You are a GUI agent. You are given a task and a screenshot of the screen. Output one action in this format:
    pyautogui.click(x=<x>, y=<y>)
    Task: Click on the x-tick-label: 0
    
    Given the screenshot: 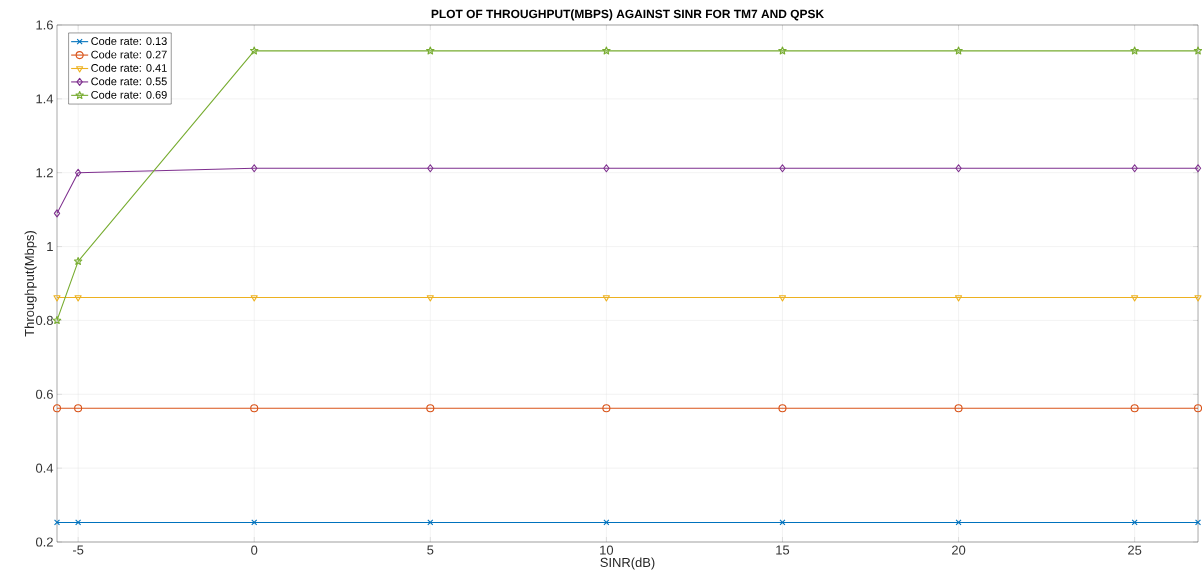 What is the action you would take?
    pyautogui.click(x=254, y=550)
    